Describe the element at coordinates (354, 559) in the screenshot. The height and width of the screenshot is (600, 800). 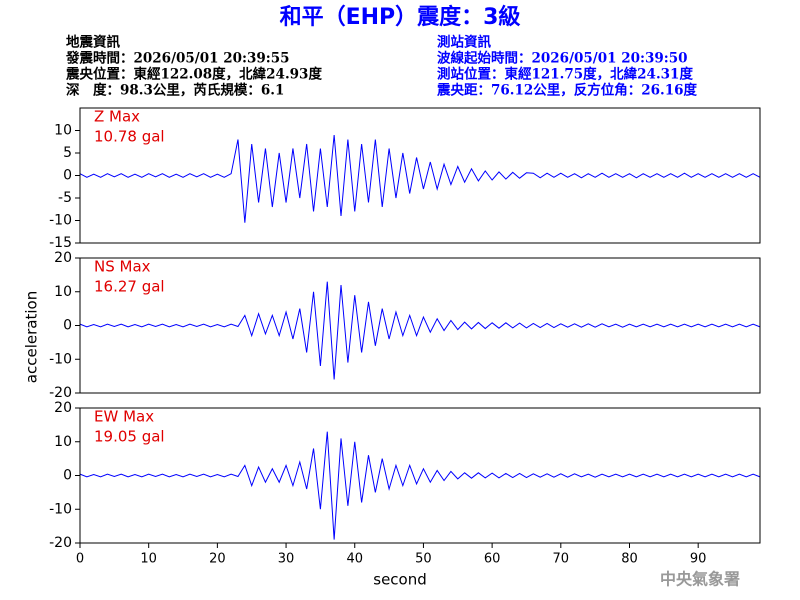
I see `x-tick-label: 40` at that location.